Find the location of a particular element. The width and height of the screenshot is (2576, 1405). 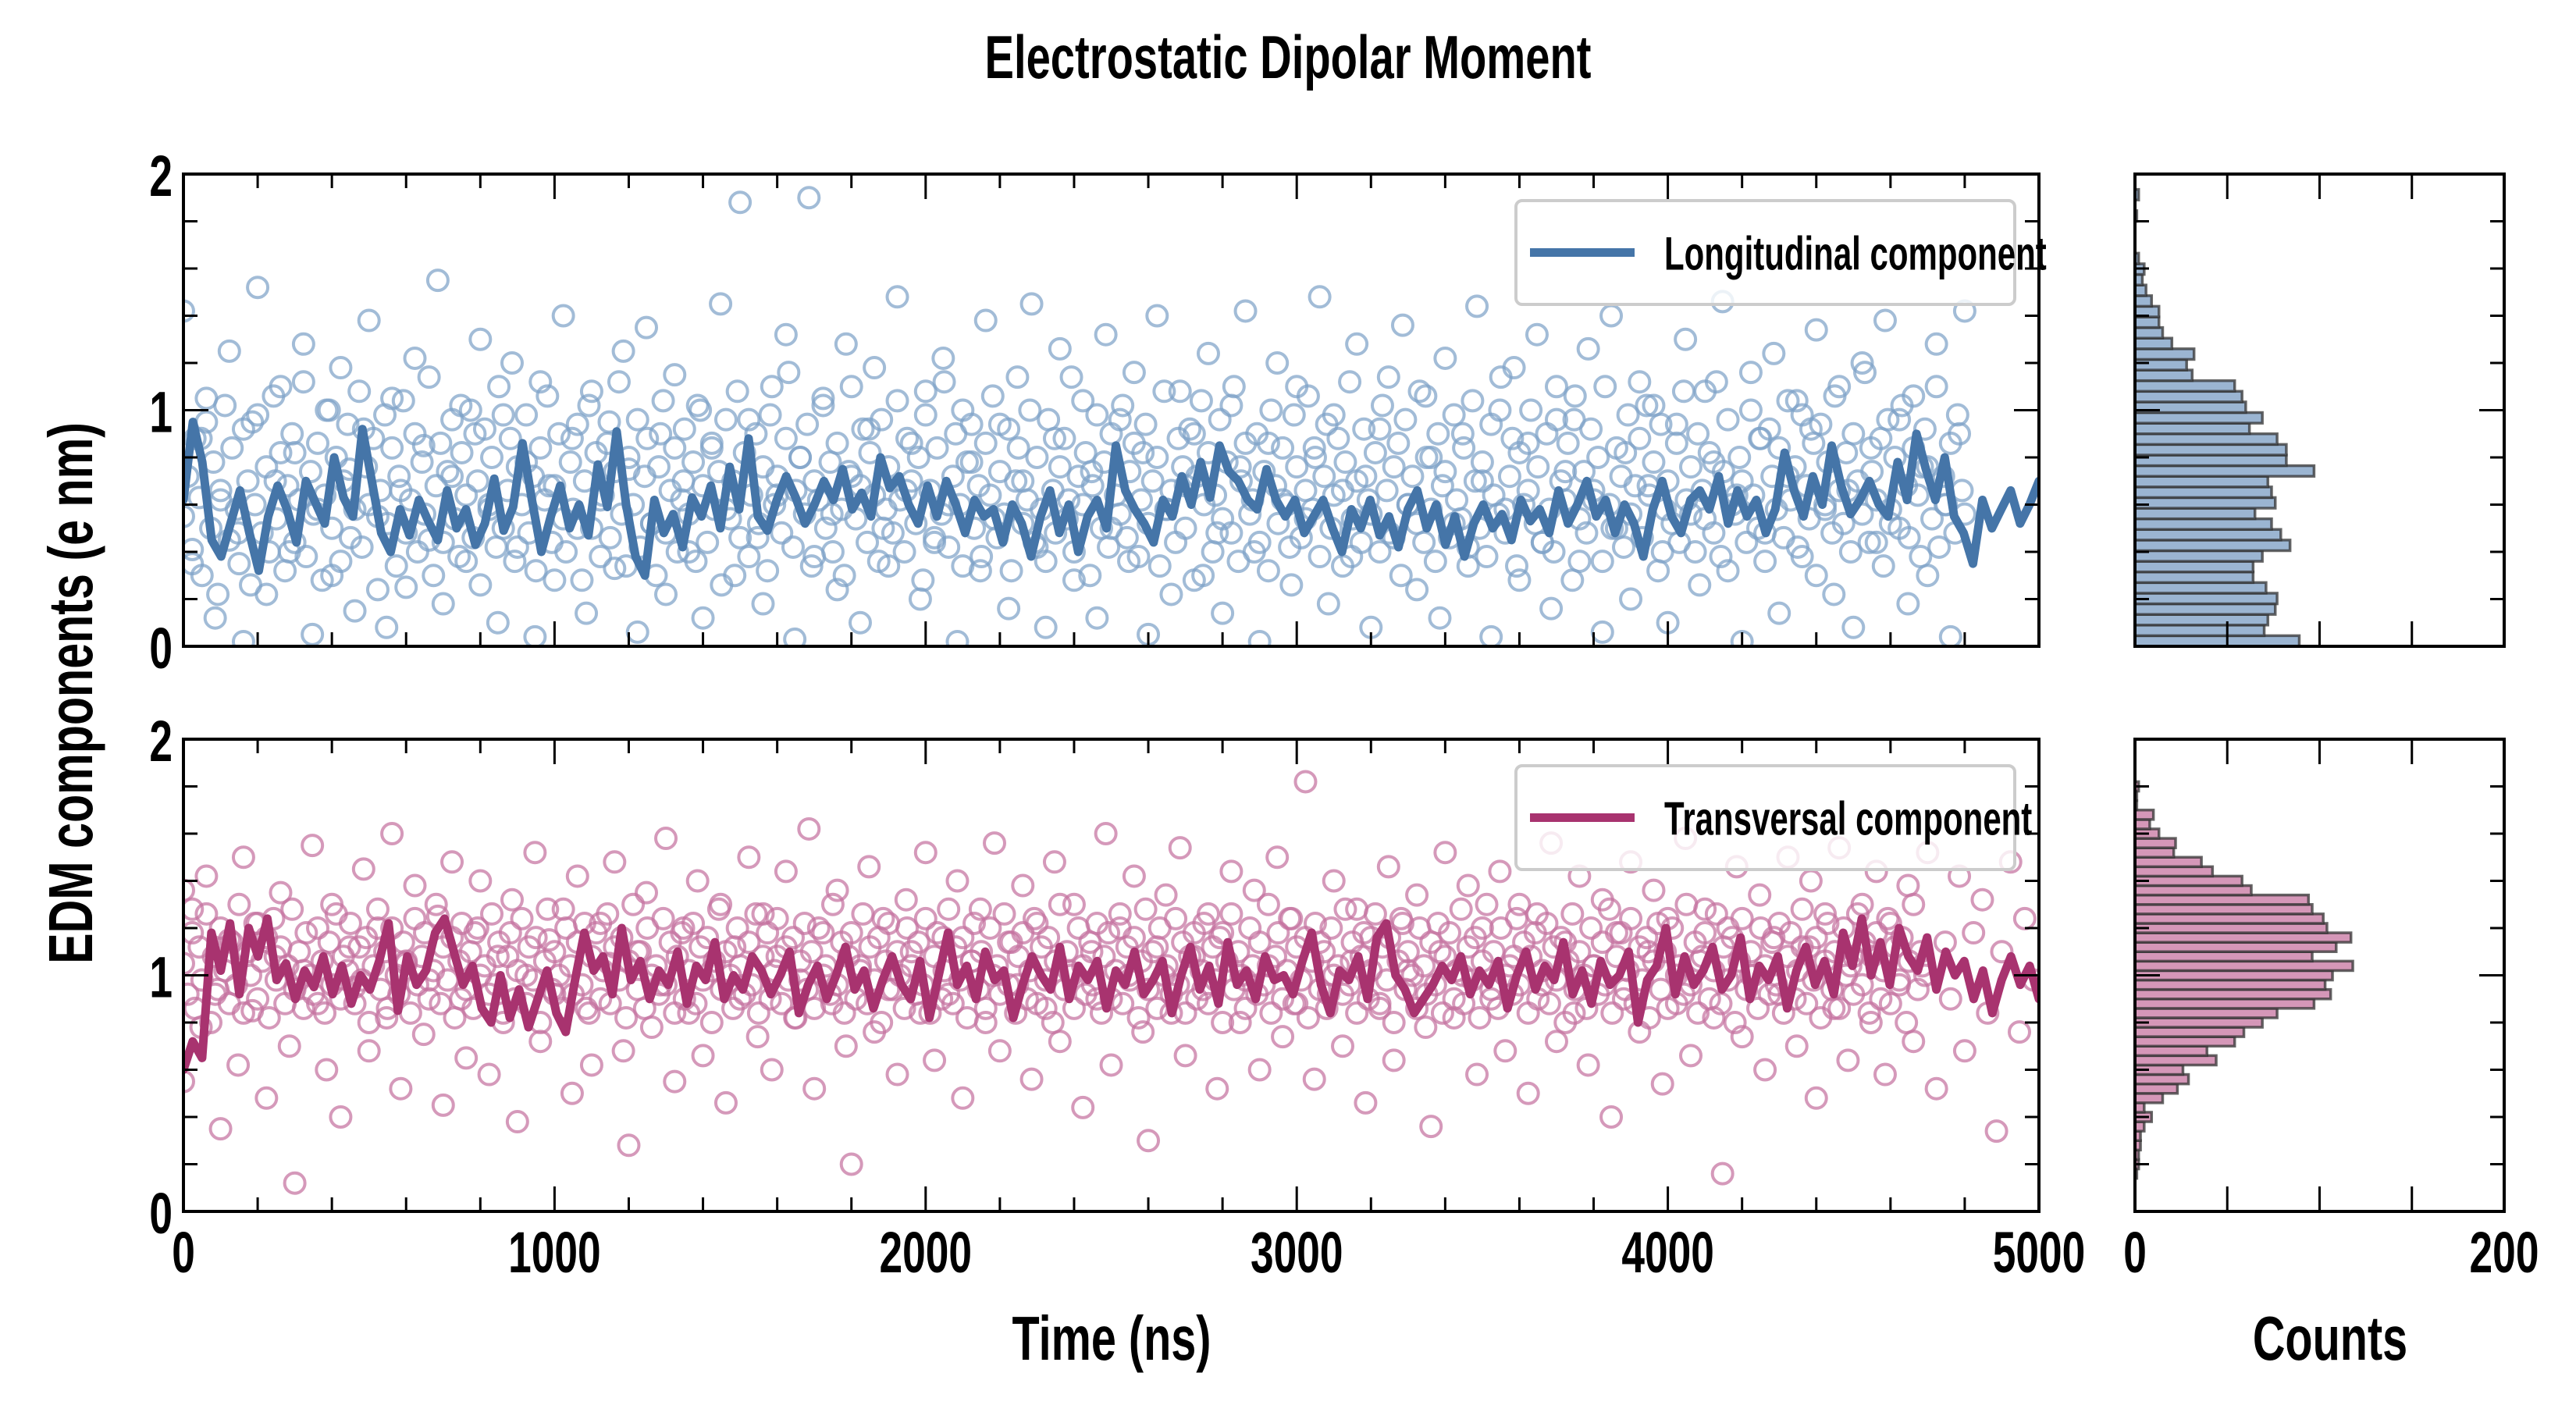

x-tick-label: 4000 is located at coordinates (1667, 1252).